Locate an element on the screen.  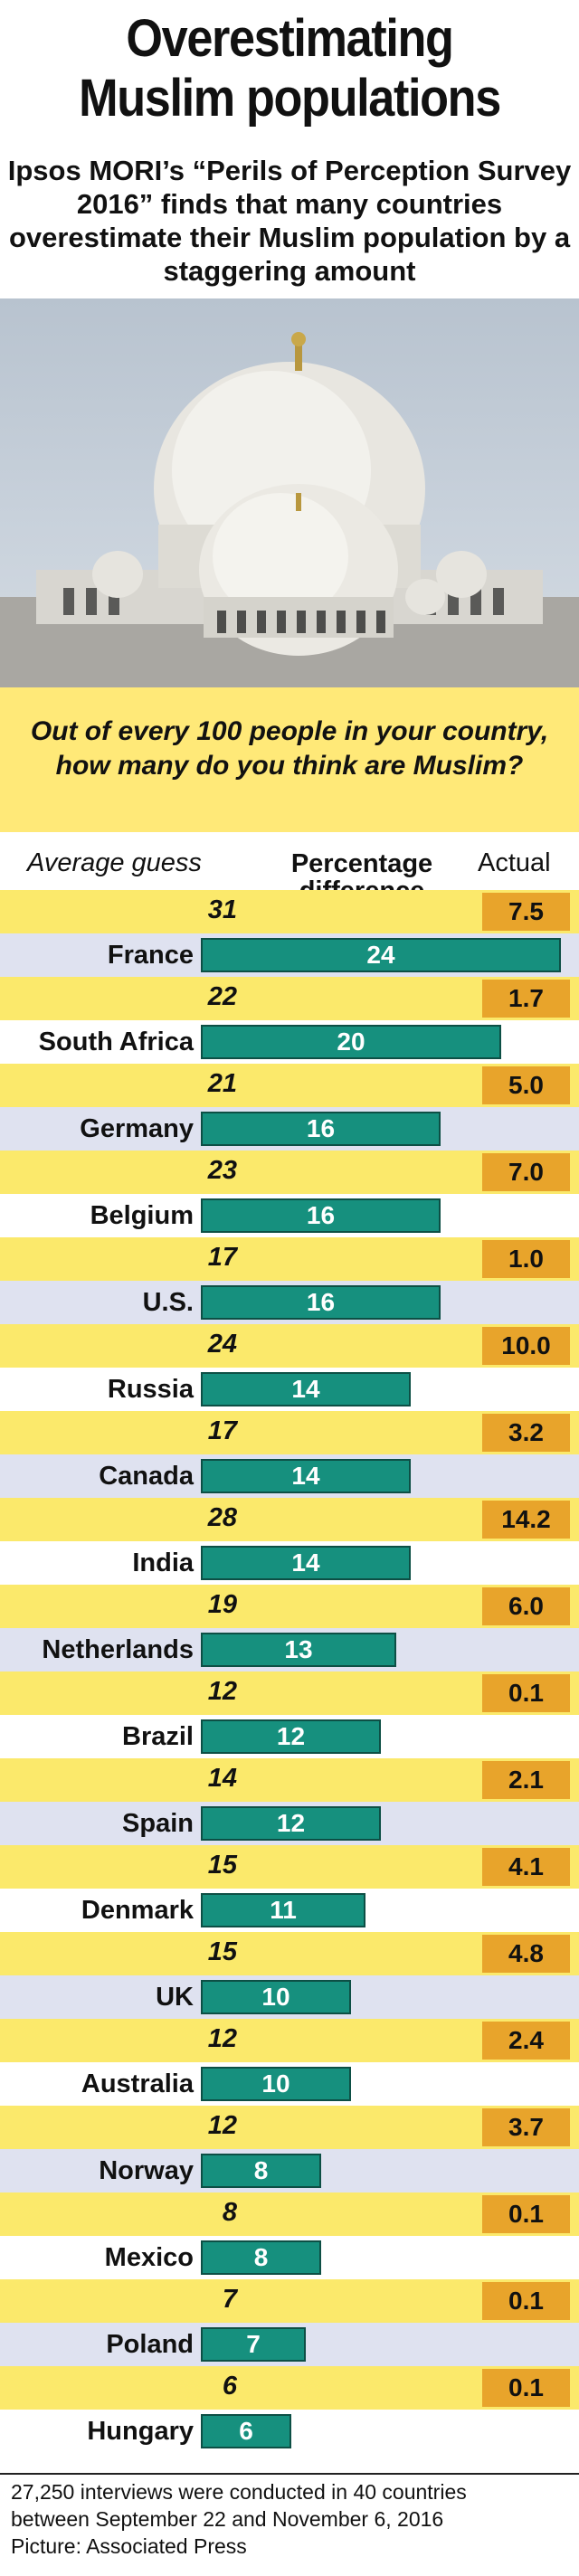
difference-bar: 6 is located at coordinates (246, 2431).